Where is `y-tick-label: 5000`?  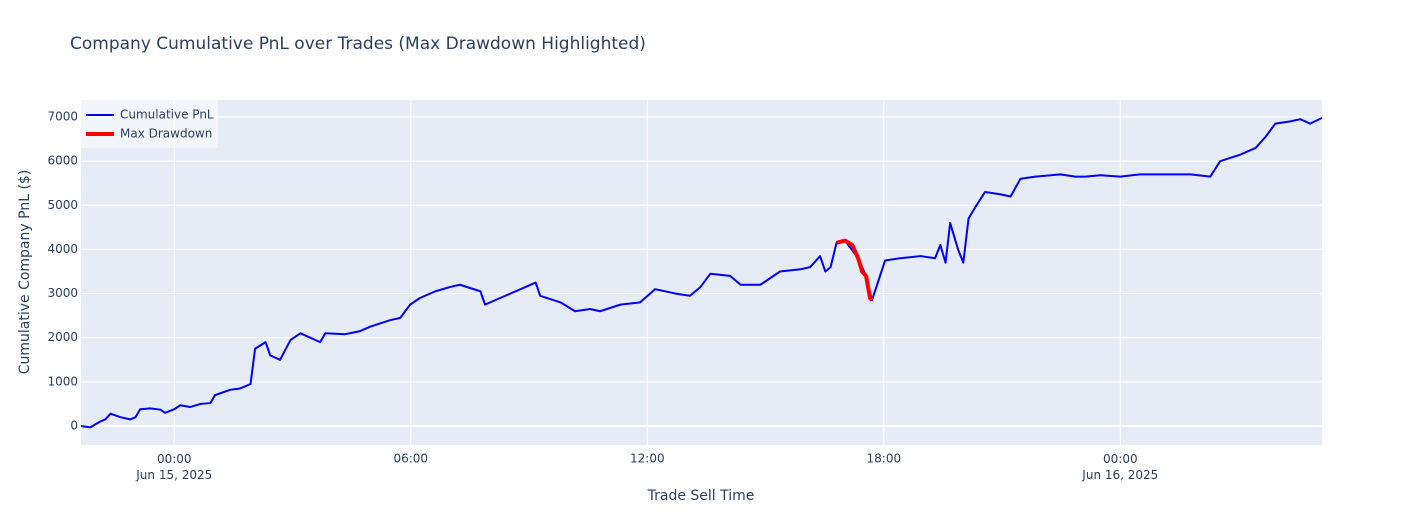 y-tick-label: 5000 is located at coordinates (62, 205).